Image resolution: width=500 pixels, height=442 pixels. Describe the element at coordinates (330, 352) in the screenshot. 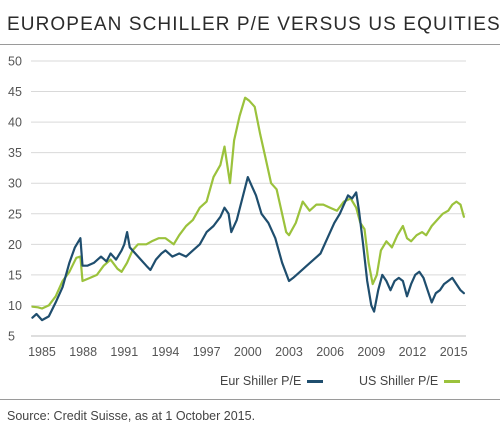

I see `x-tick-label: 2006` at that location.